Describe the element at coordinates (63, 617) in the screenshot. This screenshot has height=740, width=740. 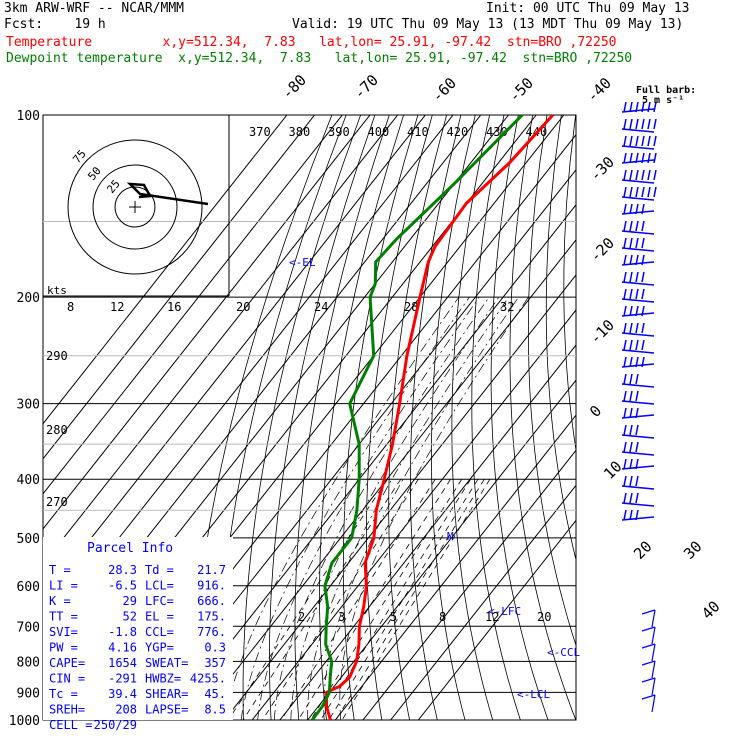
I see `parcel-key: TT =` at that location.